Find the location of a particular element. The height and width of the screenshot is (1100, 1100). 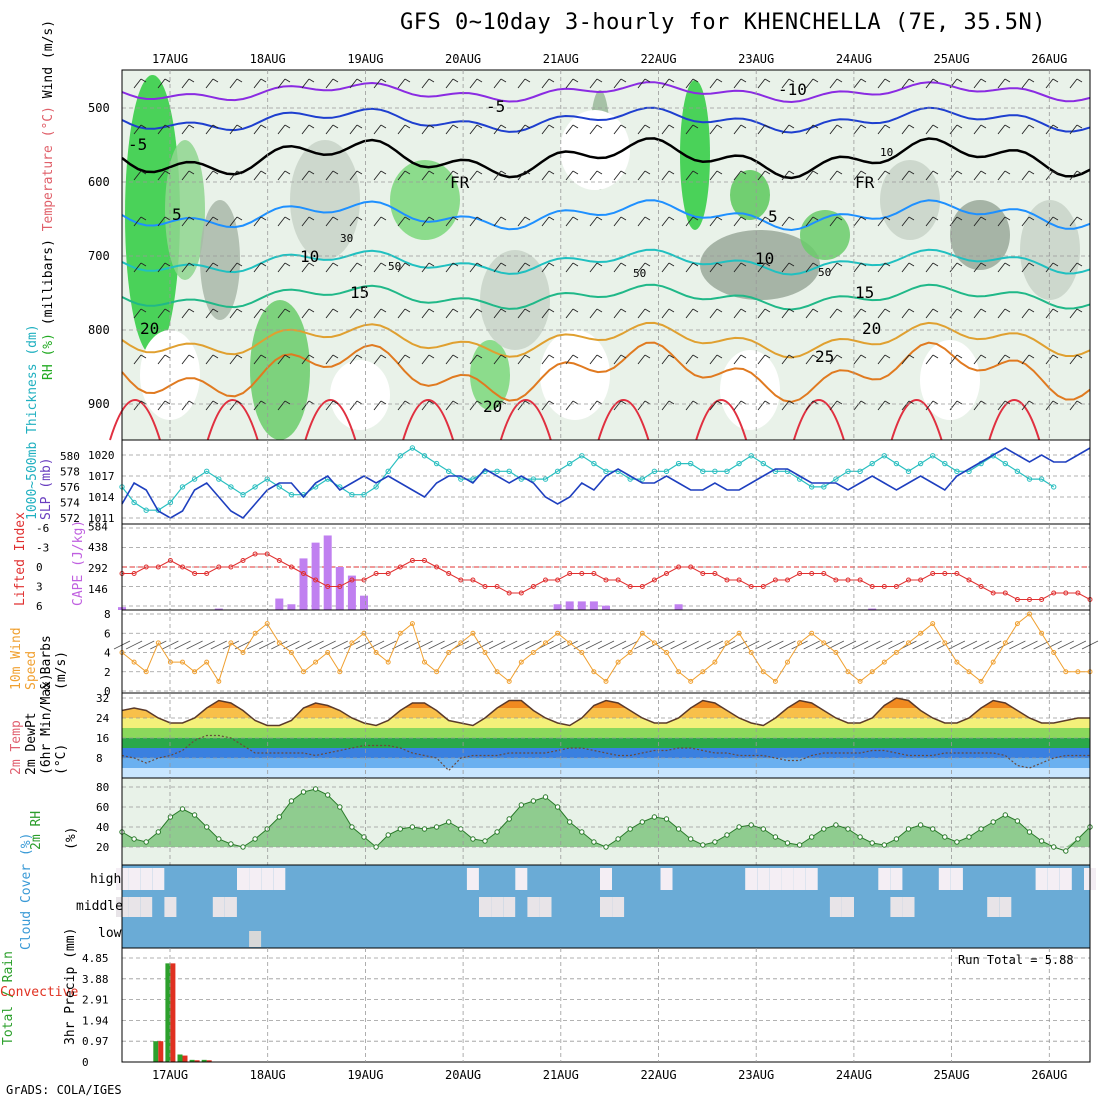

pressure-tick-label: 800 is located at coordinates (99, 330).